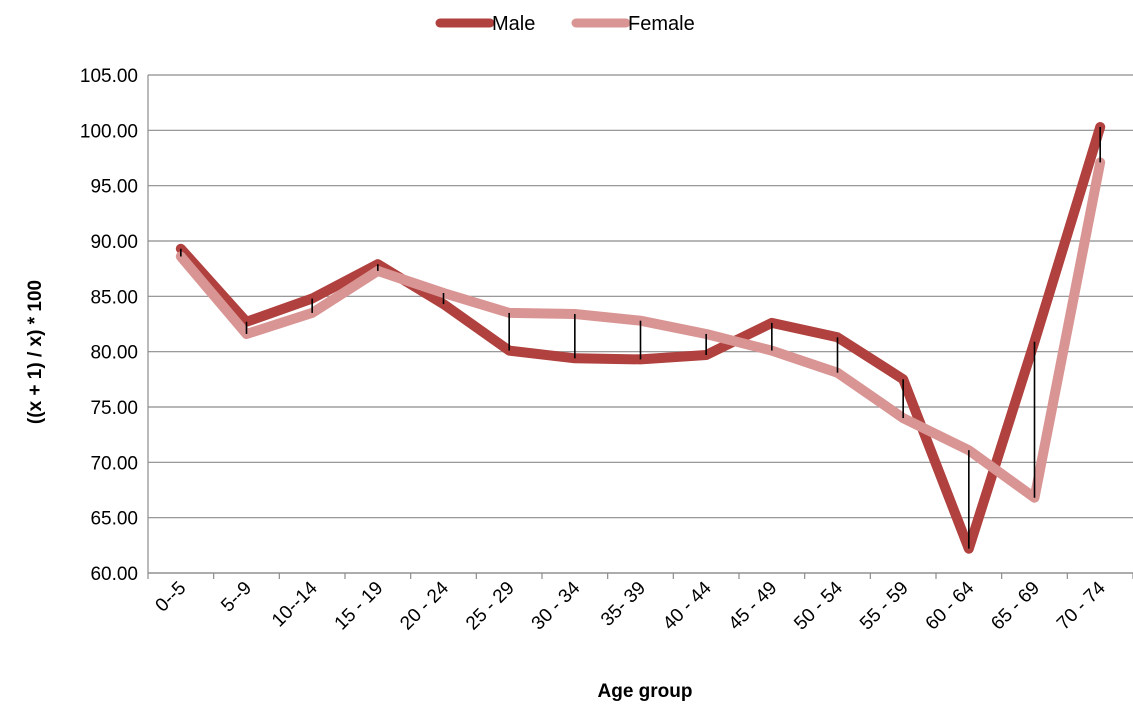 The width and height of the screenshot is (1133, 704). What do you see at coordinates (884, 606) in the screenshot?
I see `x-tick-label: 55 - 59` at bounding box center [884, 606].